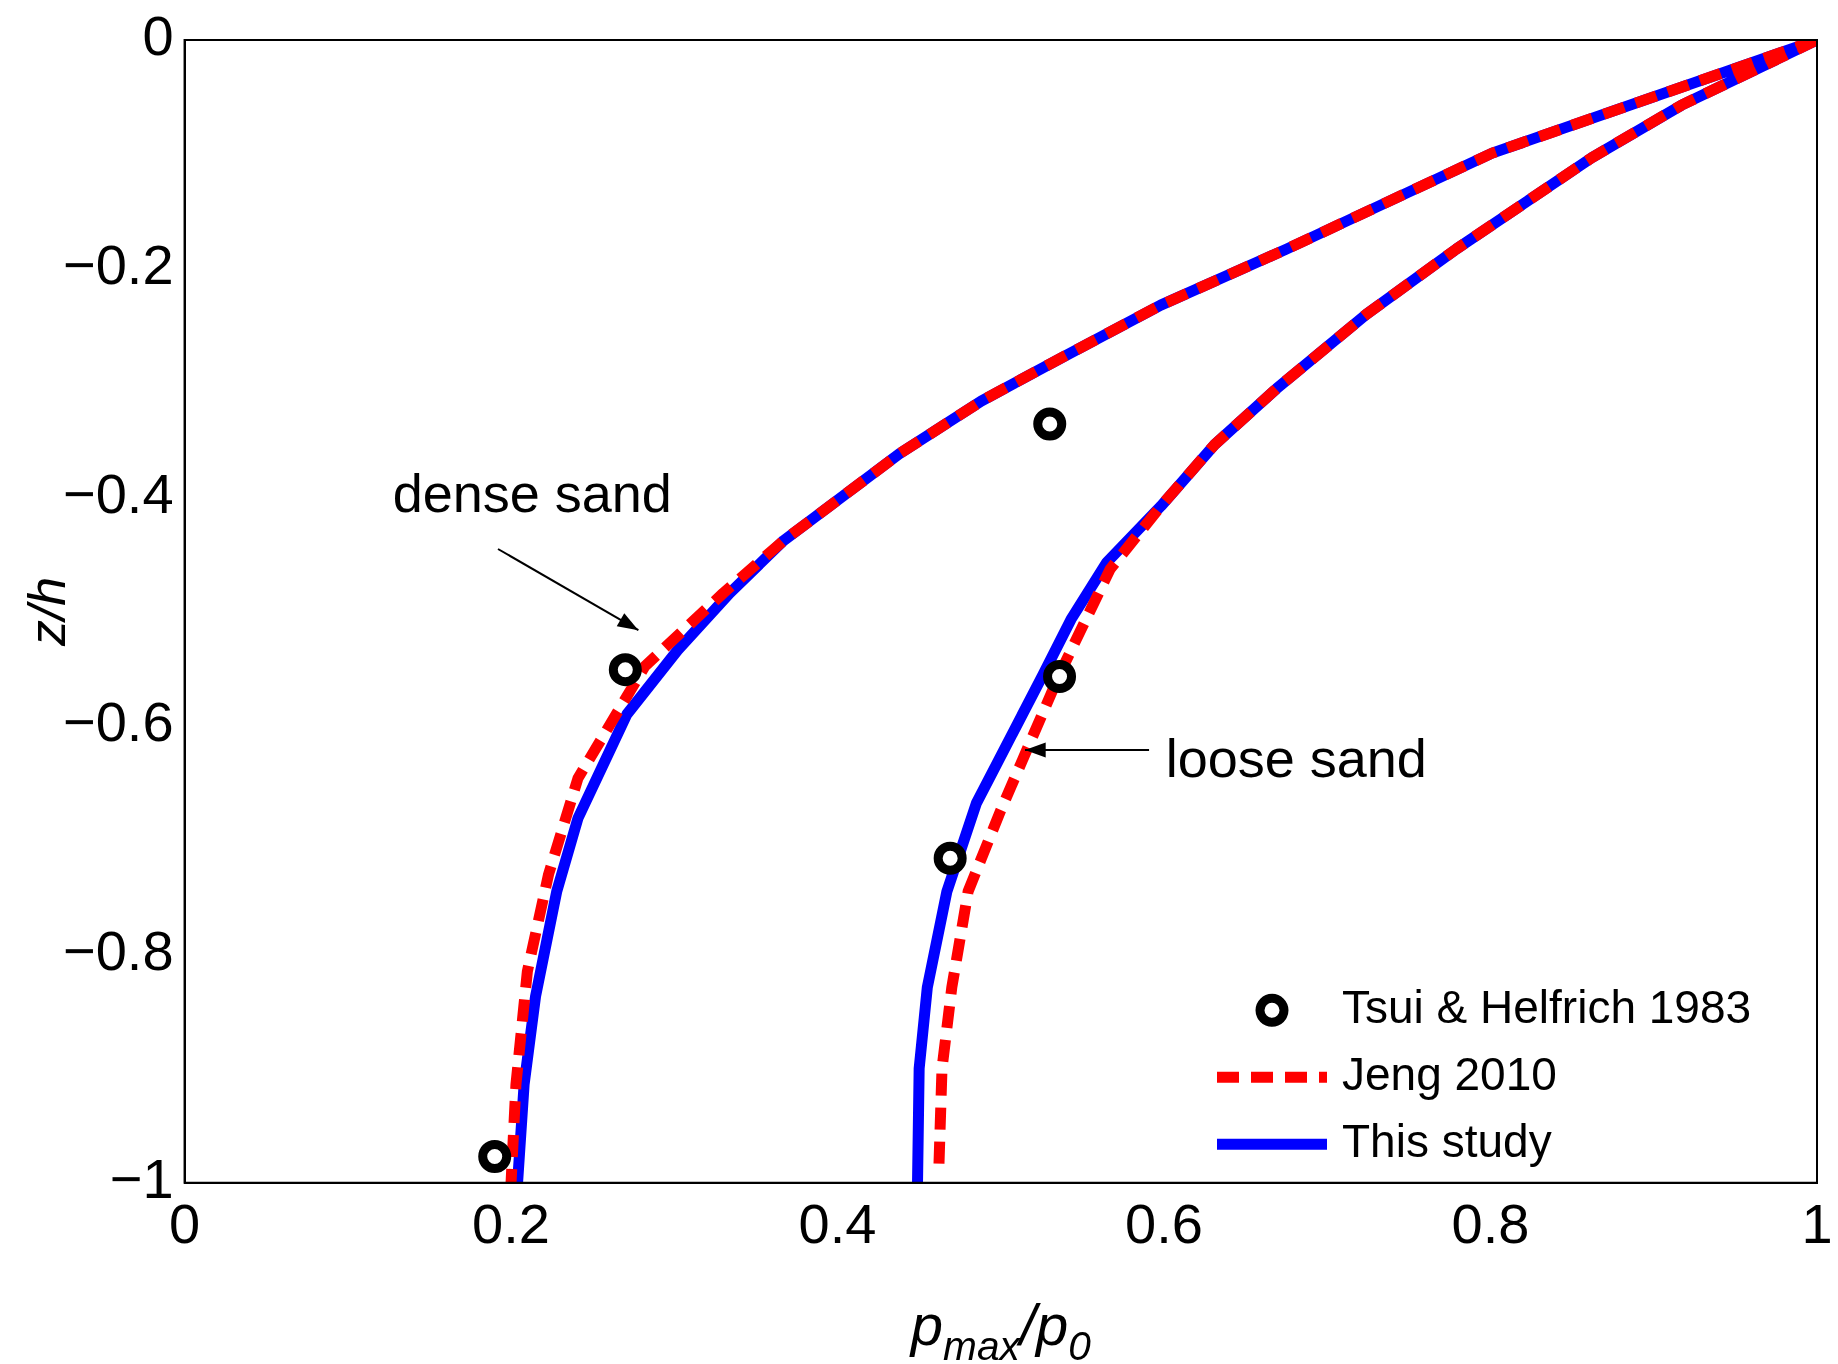  Describe the element at coordinates (1449, 1073) in the screenshot. I see `legend-label: Jeng 2010` at that location.